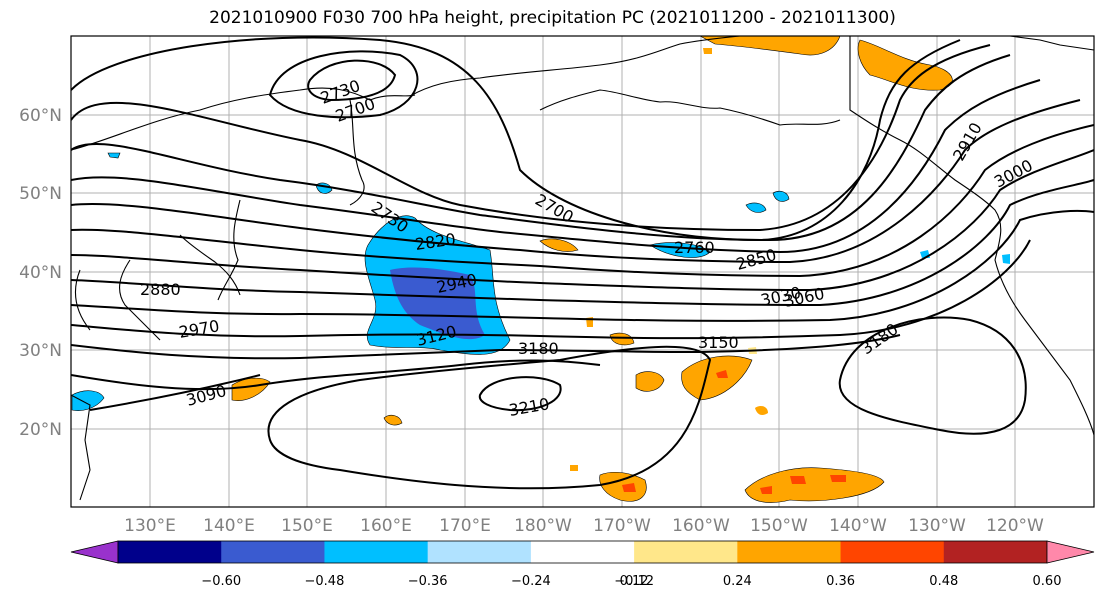 The height and width of the screenshot is (601, 1105). Describe the element at coordinates (386, 526) in the screenshot. I see `lon-label: 160°E` at that location.